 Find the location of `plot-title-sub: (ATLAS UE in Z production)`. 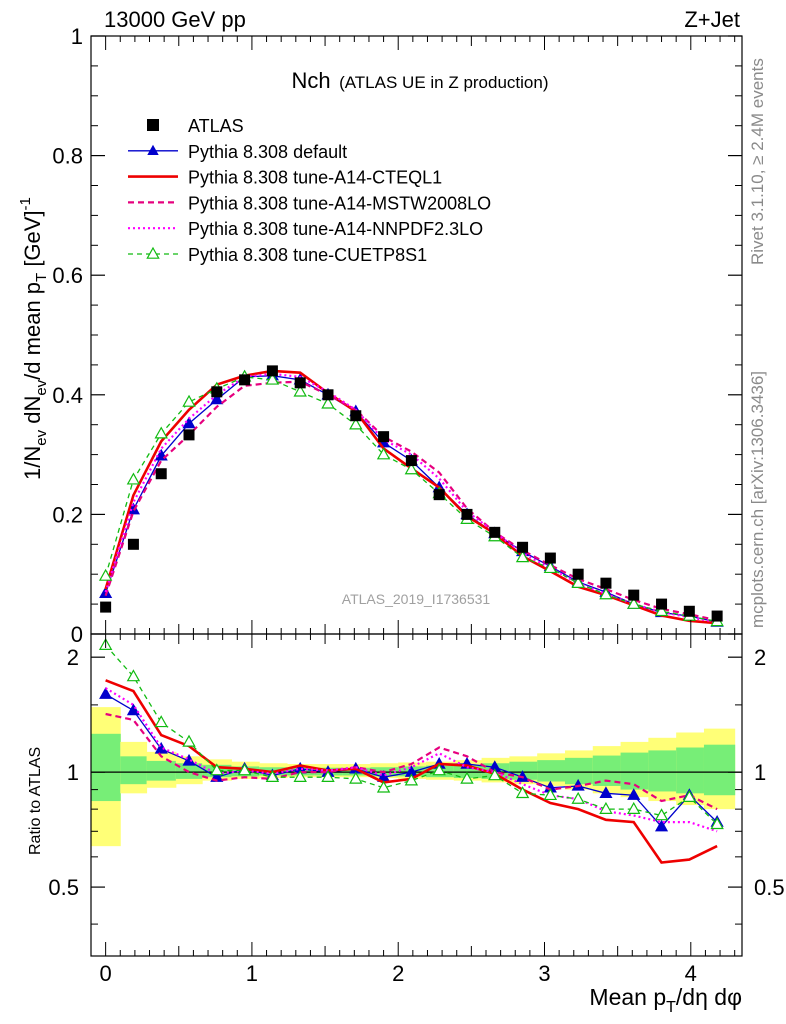

plot-title-sub: (ATLAS UE in Z production) is located at coordinates (443, 82).